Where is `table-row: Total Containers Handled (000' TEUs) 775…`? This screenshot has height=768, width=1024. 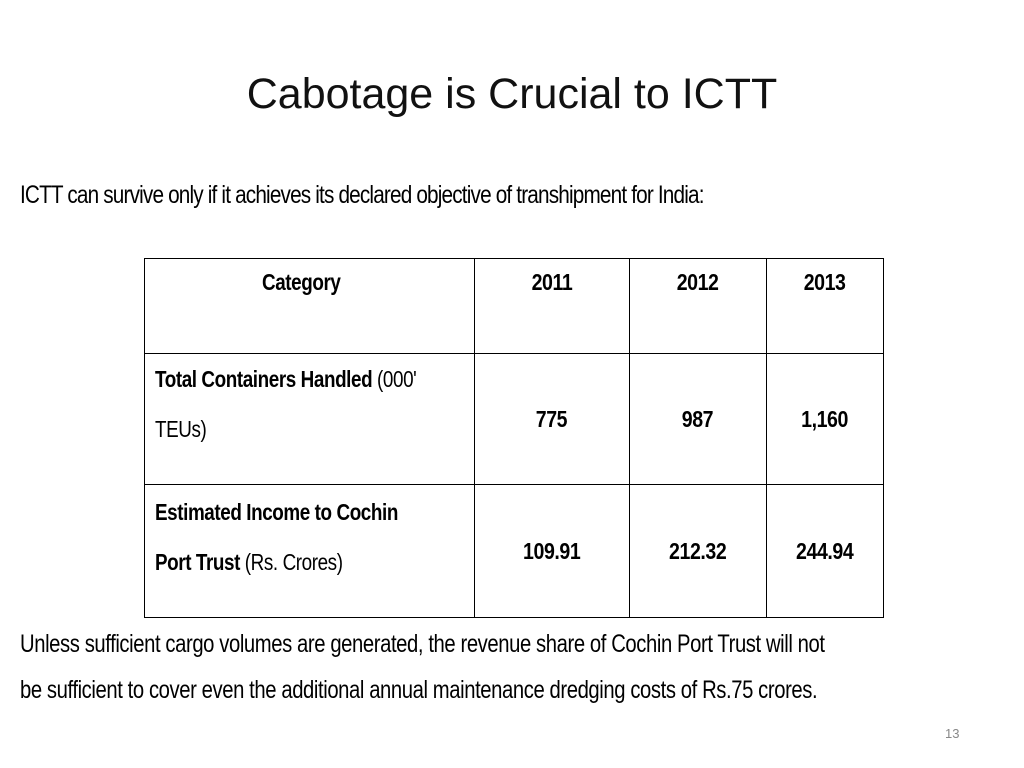 table-row: Total Containers Handled (000' TEUs) 775… is located at coordinates (514, 419).